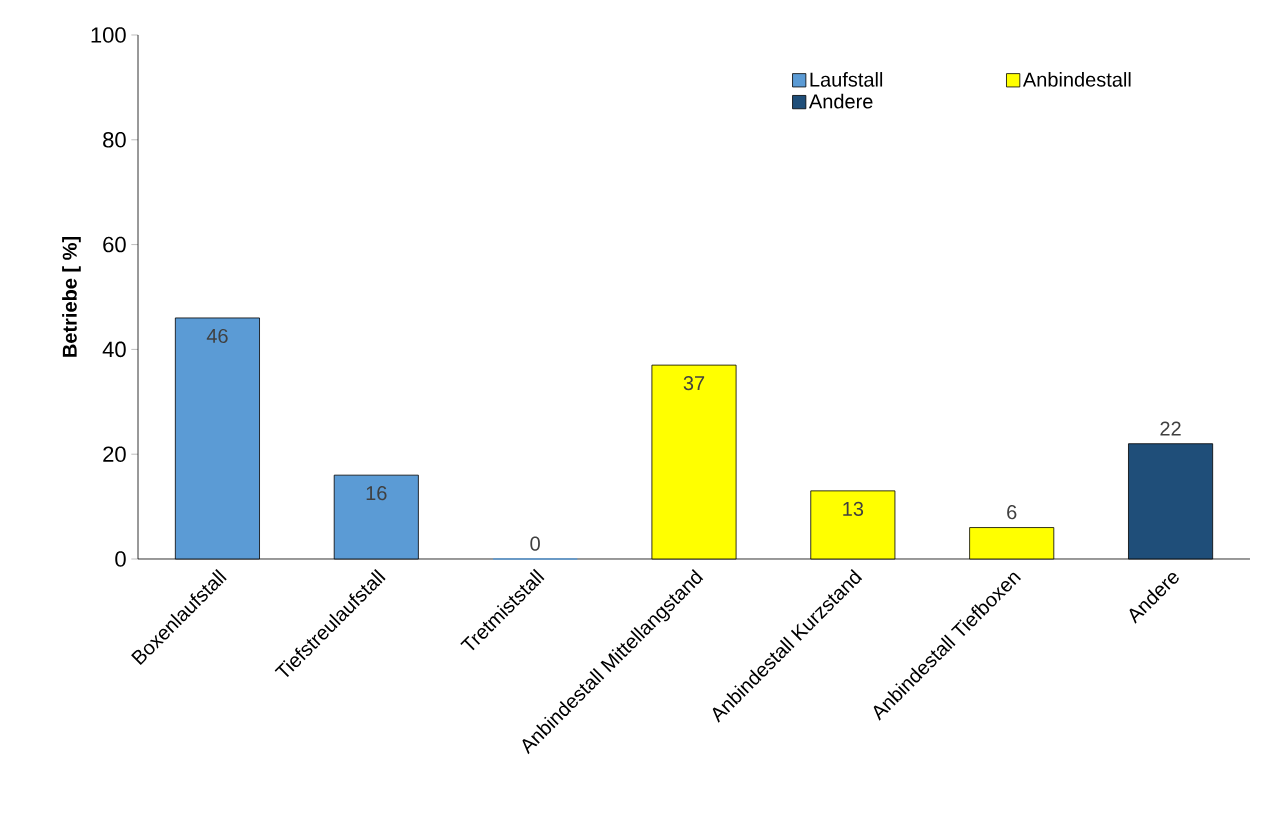  What do you see at coordinates (1076, 79) in the screenshot?
I see `legend-label: Anbindestall` at bounding box center [1076, 79].